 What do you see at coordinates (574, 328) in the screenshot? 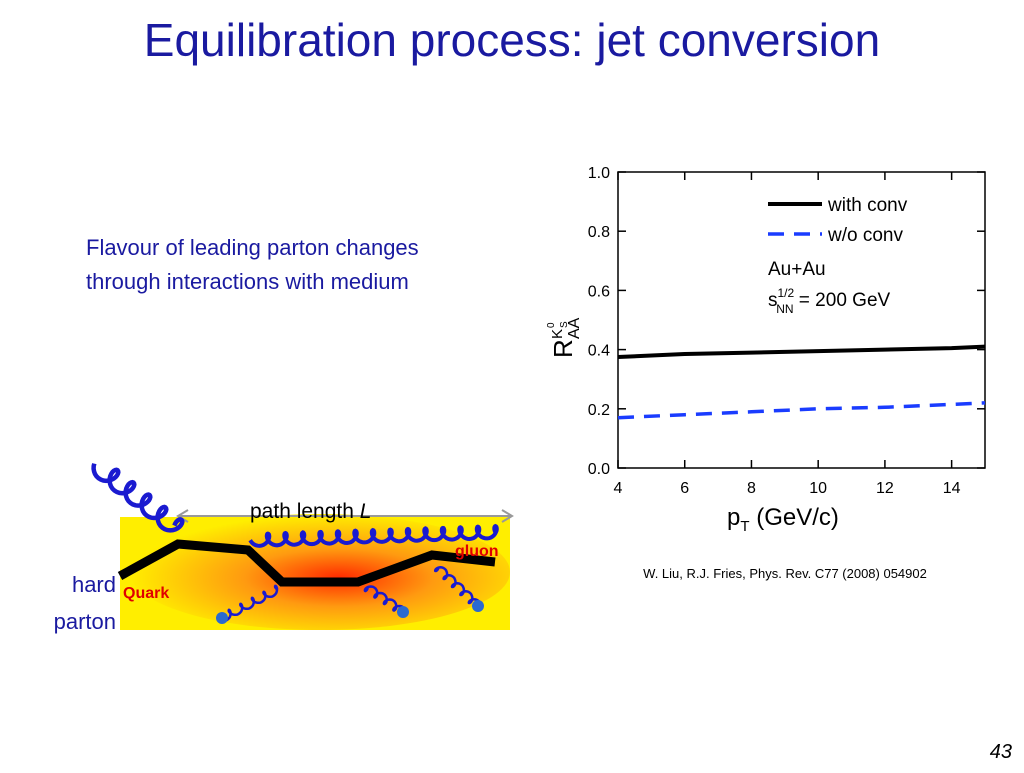
I see `y-label-sub: AA` at bounding box center [574, 328].